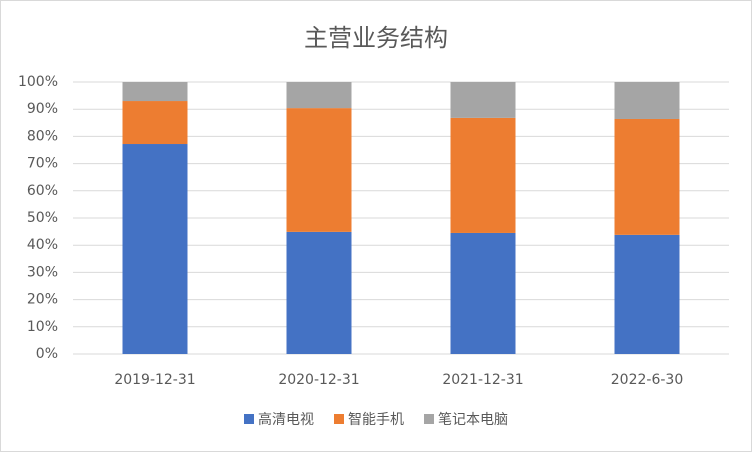 The height and width of the screenshot is (456, 752). I want to click on legend-label: 笔记本电脑, so click(473, 420).